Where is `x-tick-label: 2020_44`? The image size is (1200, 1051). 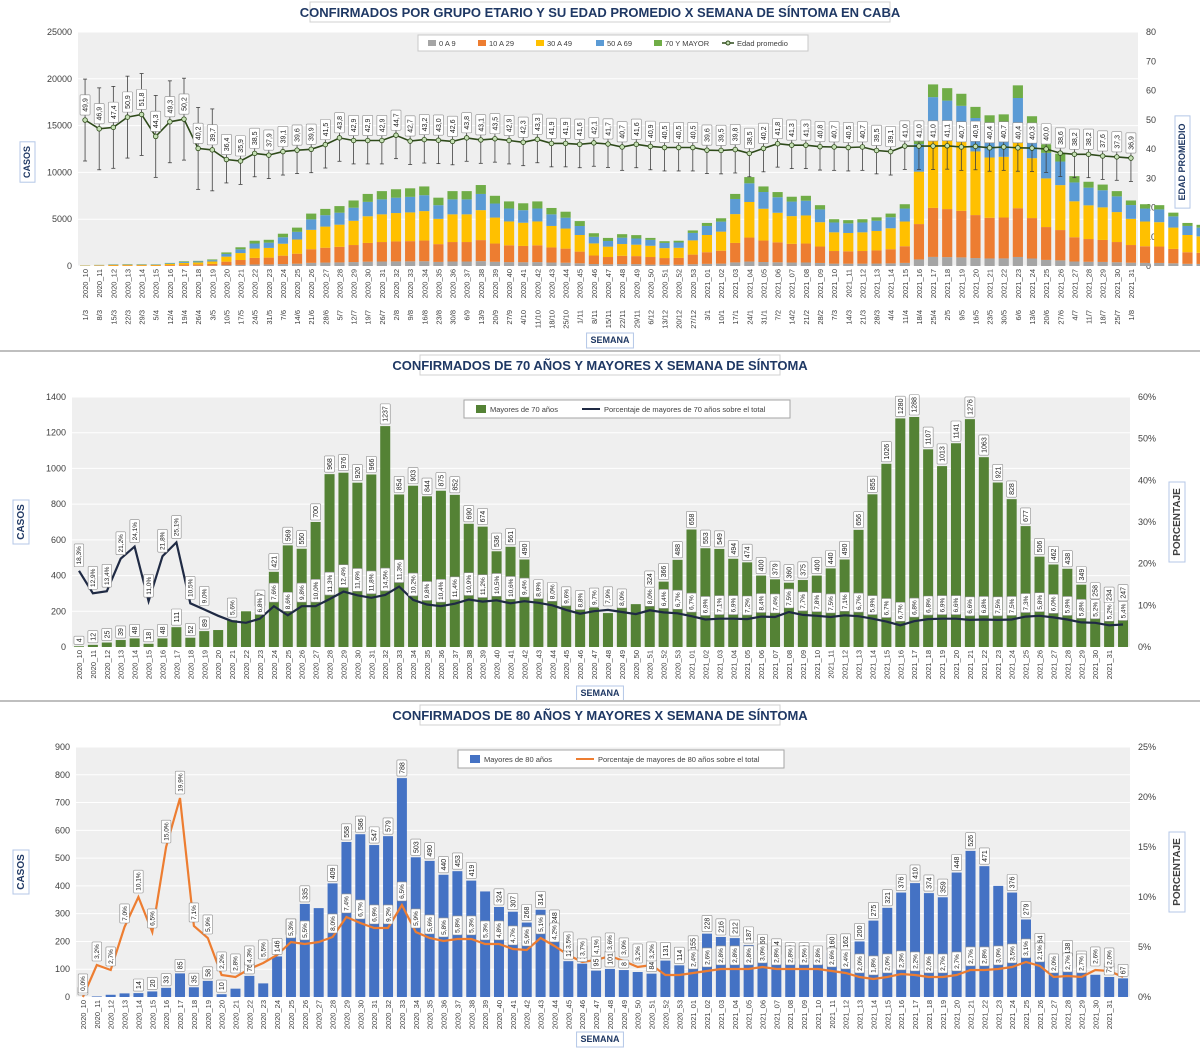 x-tick-label: 2020_44 is located at coordinates (566, 283).